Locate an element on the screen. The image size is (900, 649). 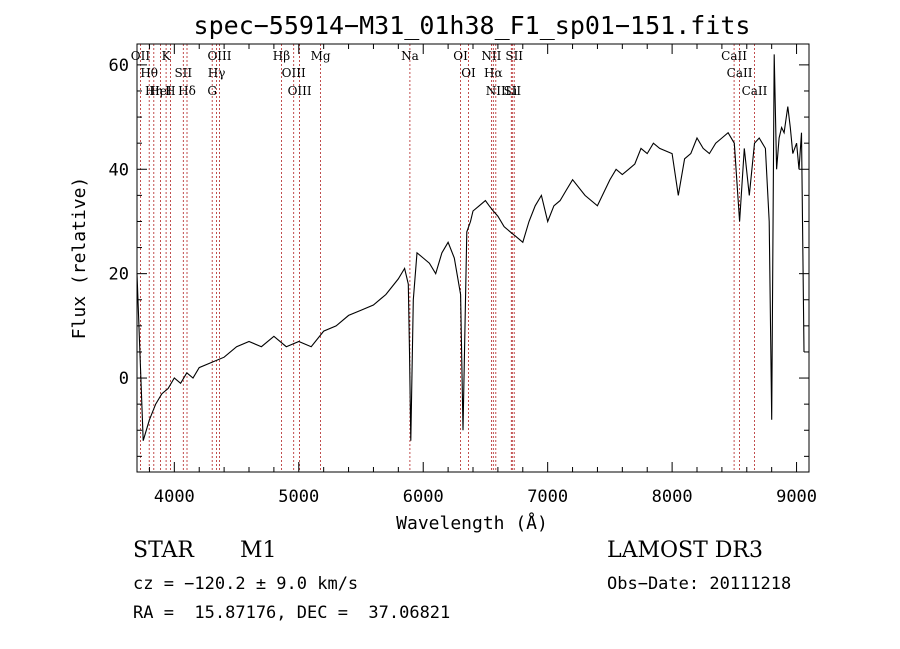
y-tick-label-0: 0 is located at coordinates (124, 379).